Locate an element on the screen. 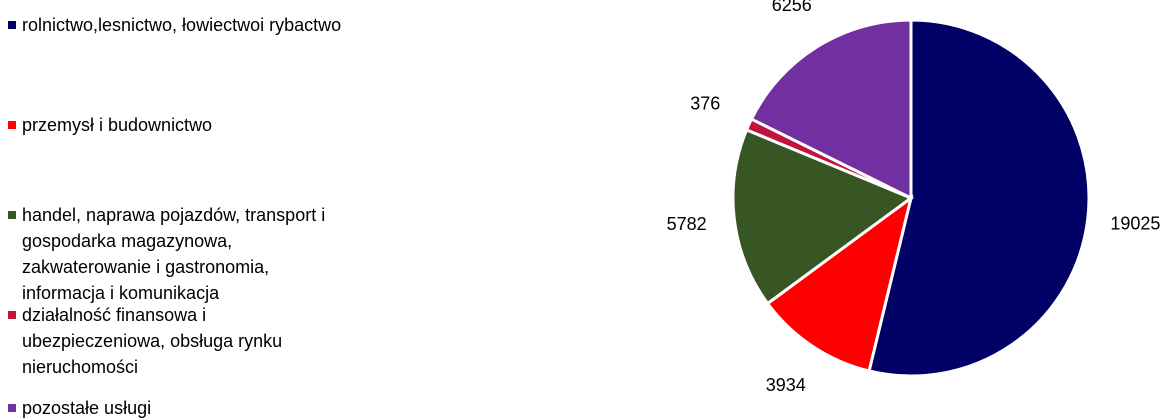  legend-label: przemysł i budownictwo is located at coordinates (117, 125).